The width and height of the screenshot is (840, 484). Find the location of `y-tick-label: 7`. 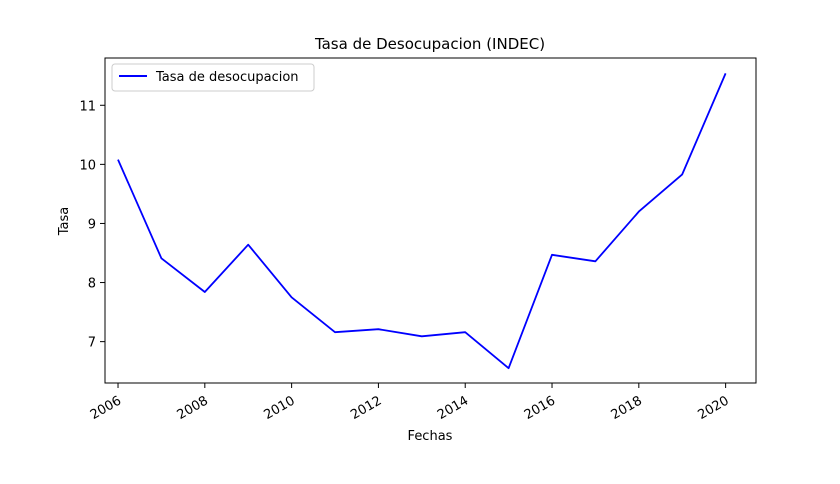

y-tick-label: 7 is located at coordinates (92, 343).